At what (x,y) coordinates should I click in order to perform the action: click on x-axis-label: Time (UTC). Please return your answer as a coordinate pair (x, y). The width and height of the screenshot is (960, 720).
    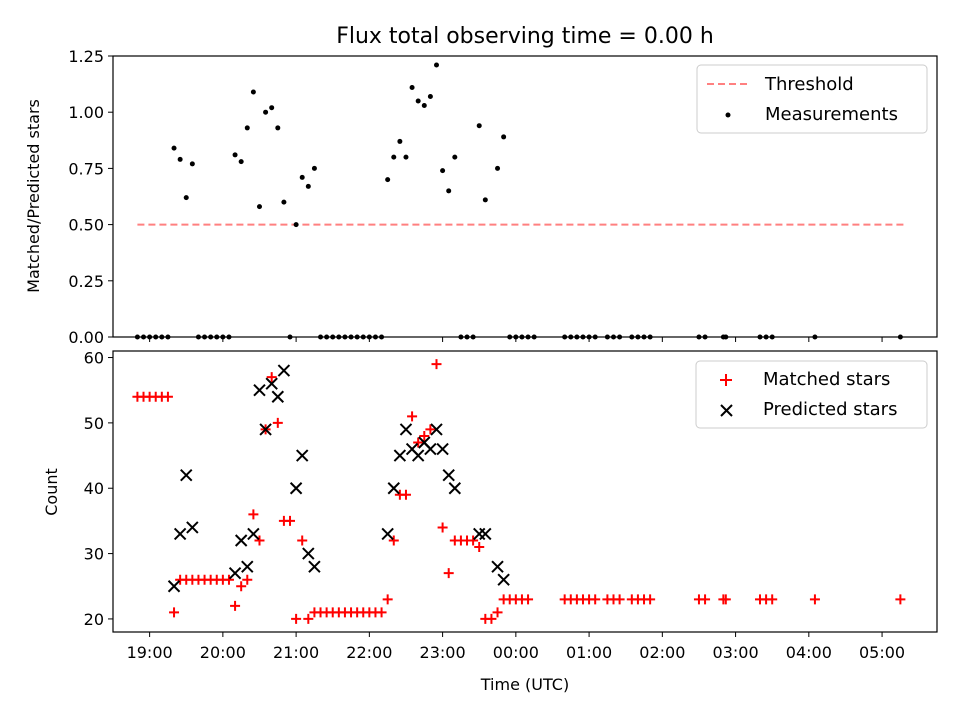
    Looking at the image, I should click on (524, 684).